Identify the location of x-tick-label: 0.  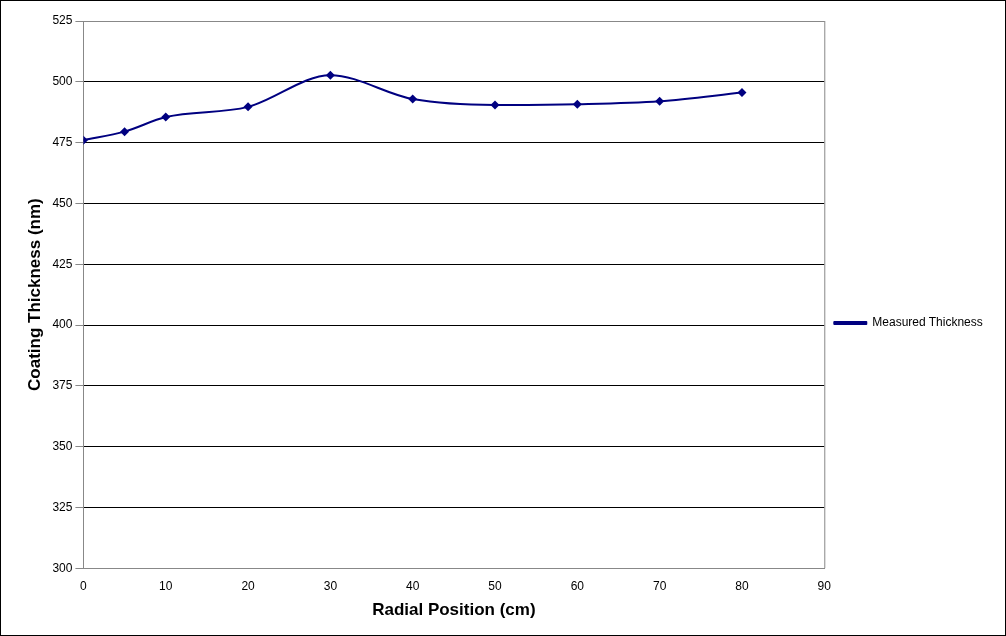
(84, 585).